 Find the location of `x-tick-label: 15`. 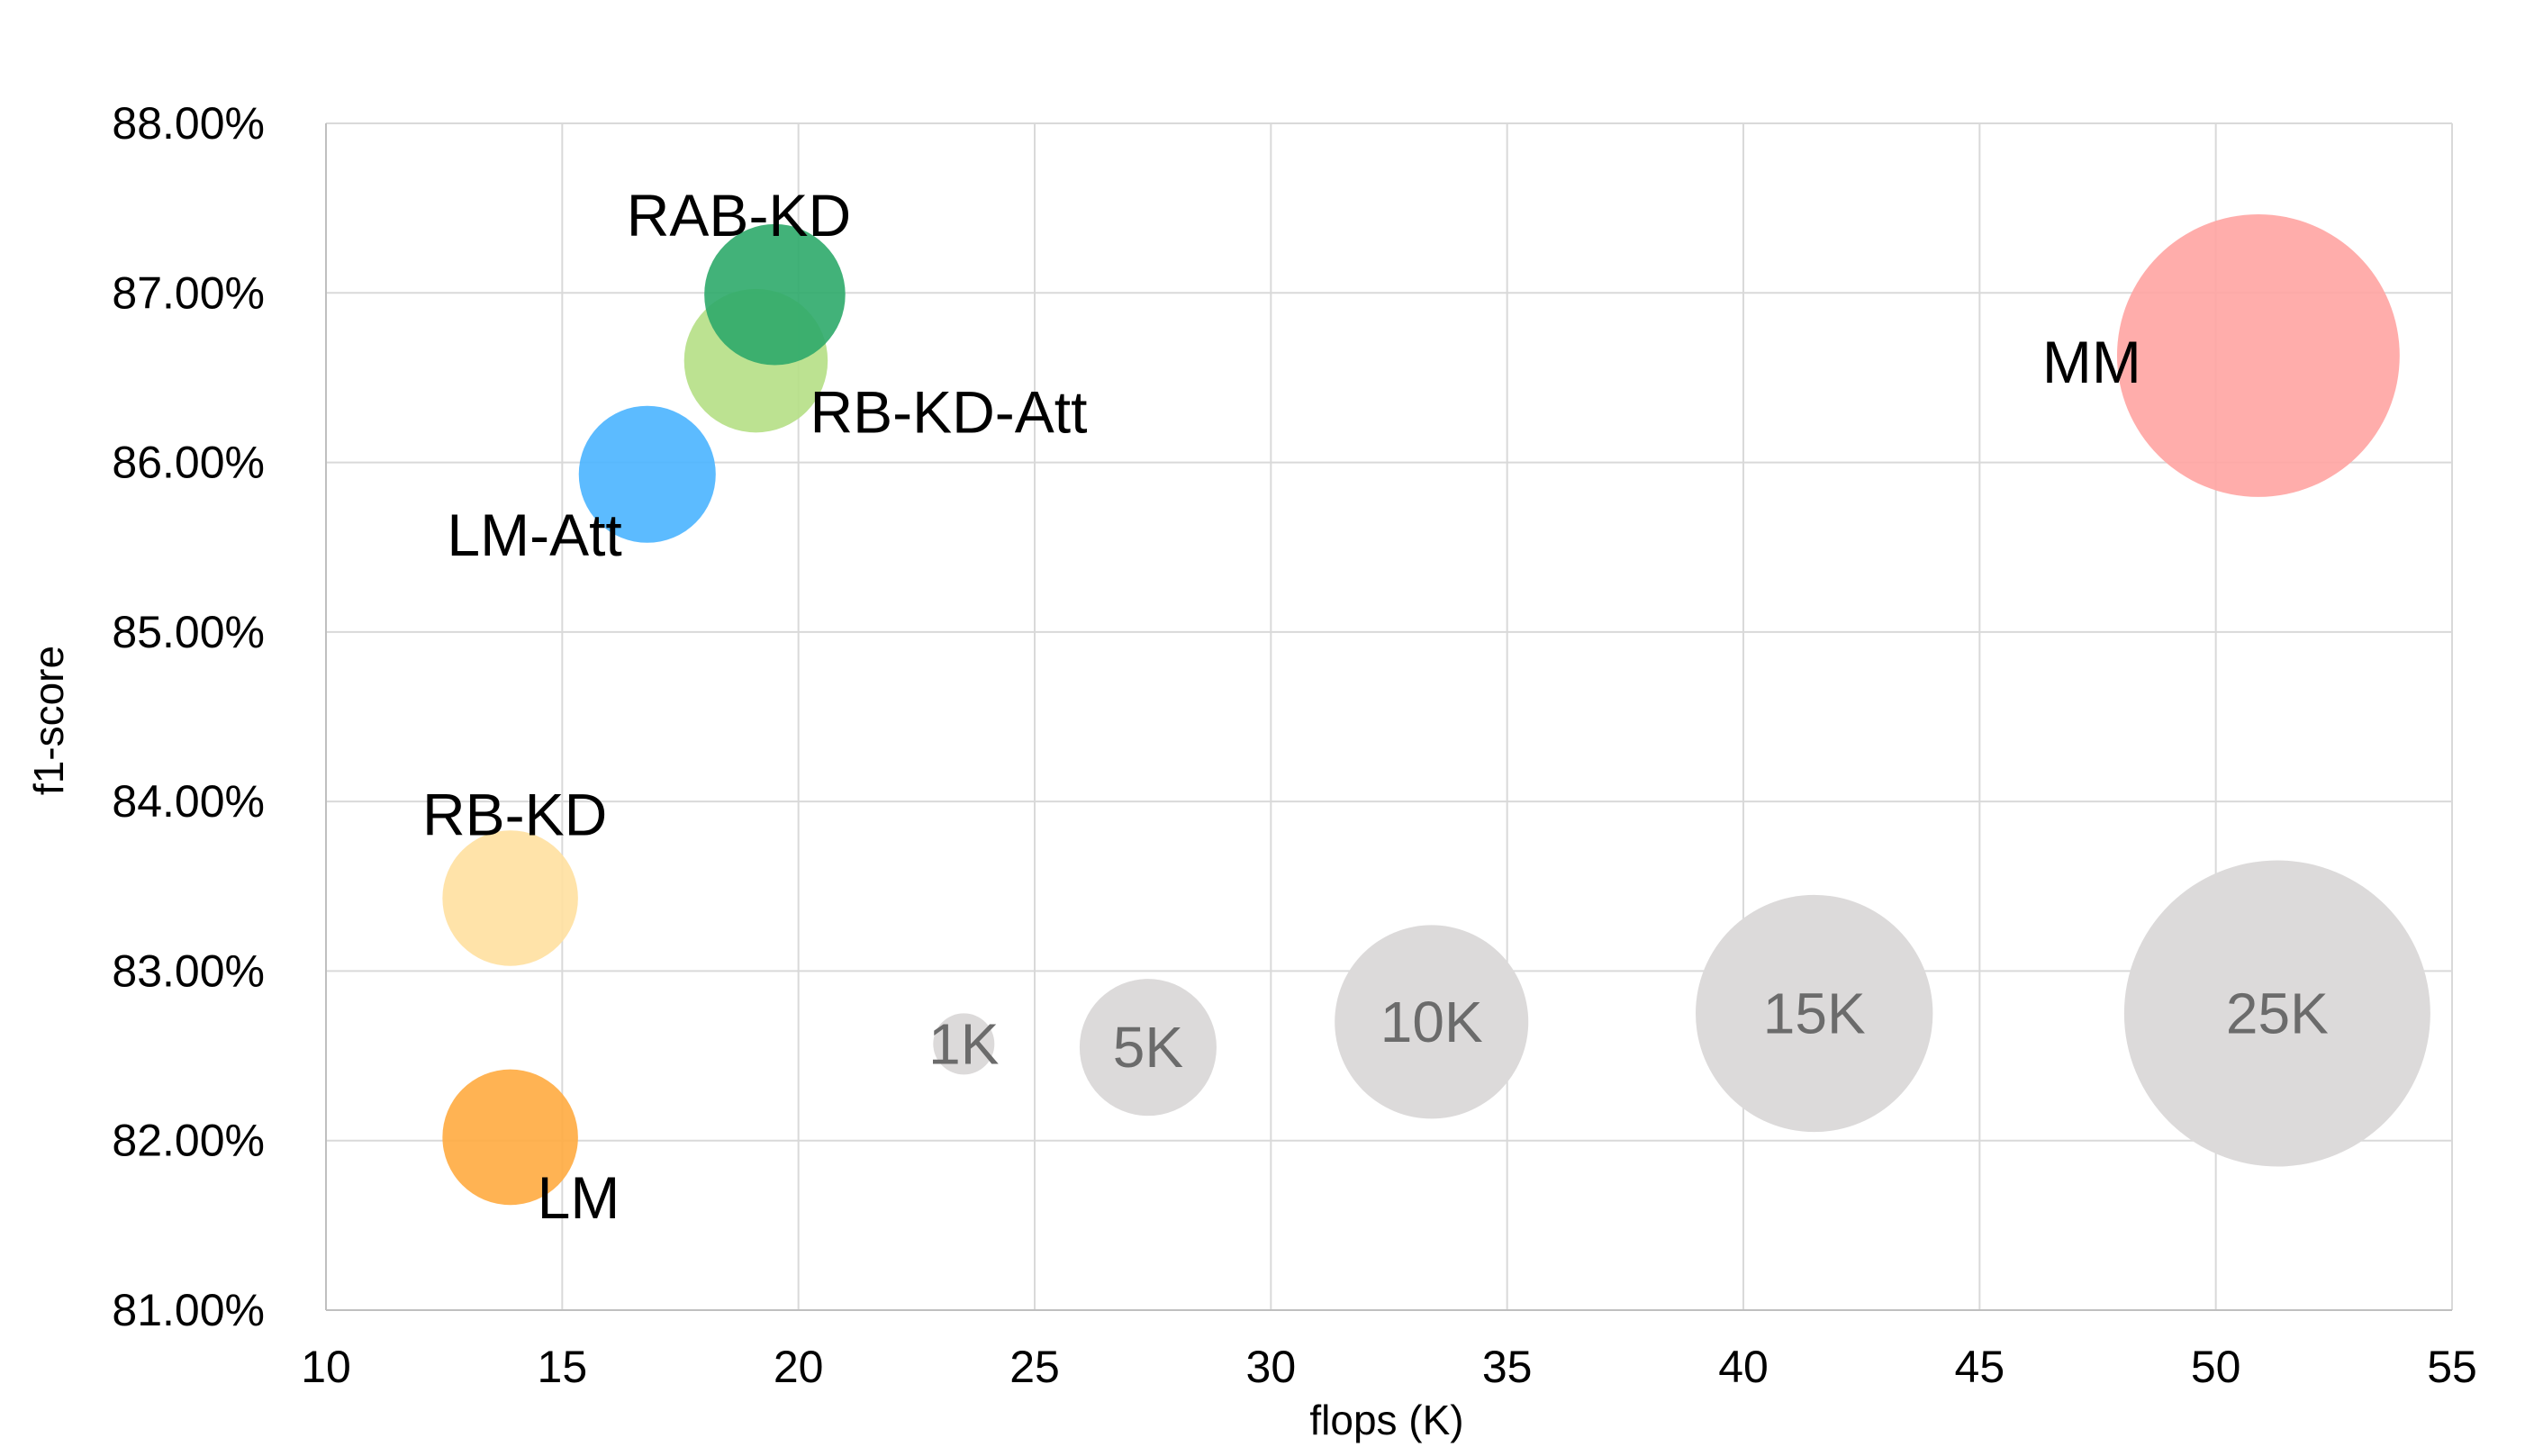

x-tick-label: 15 is located at coordinates (563, 1367).